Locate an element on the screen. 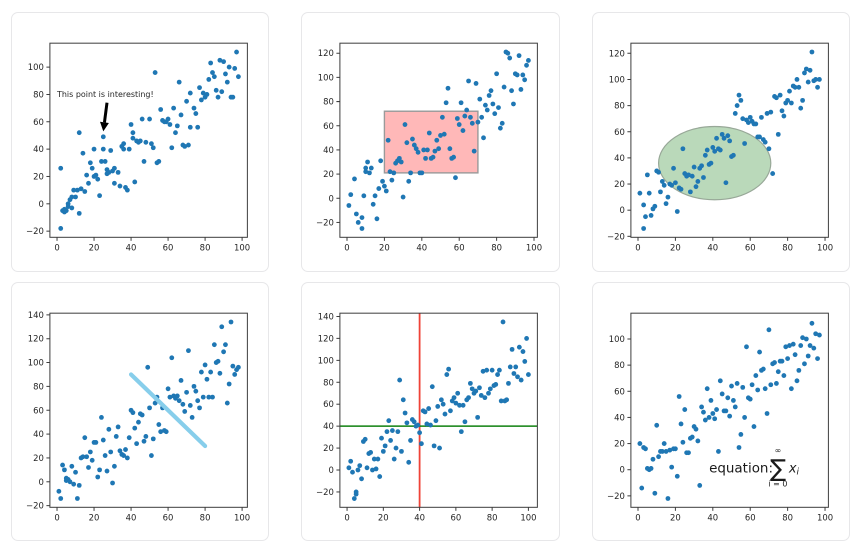  subplot-card-ellipse: 0 20 40 60 80 100 −20 0 20 40 60 80 100 120 is located at coordinates (720, 142).